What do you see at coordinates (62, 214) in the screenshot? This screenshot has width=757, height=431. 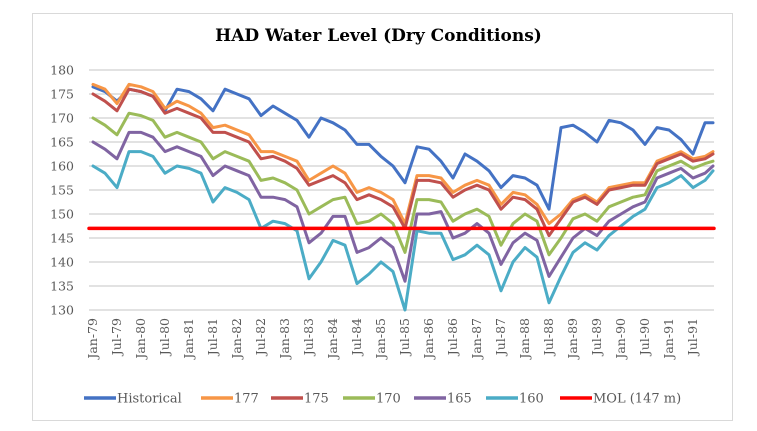 I see `y-tick-label: 150` at bounding box center [62, 214].